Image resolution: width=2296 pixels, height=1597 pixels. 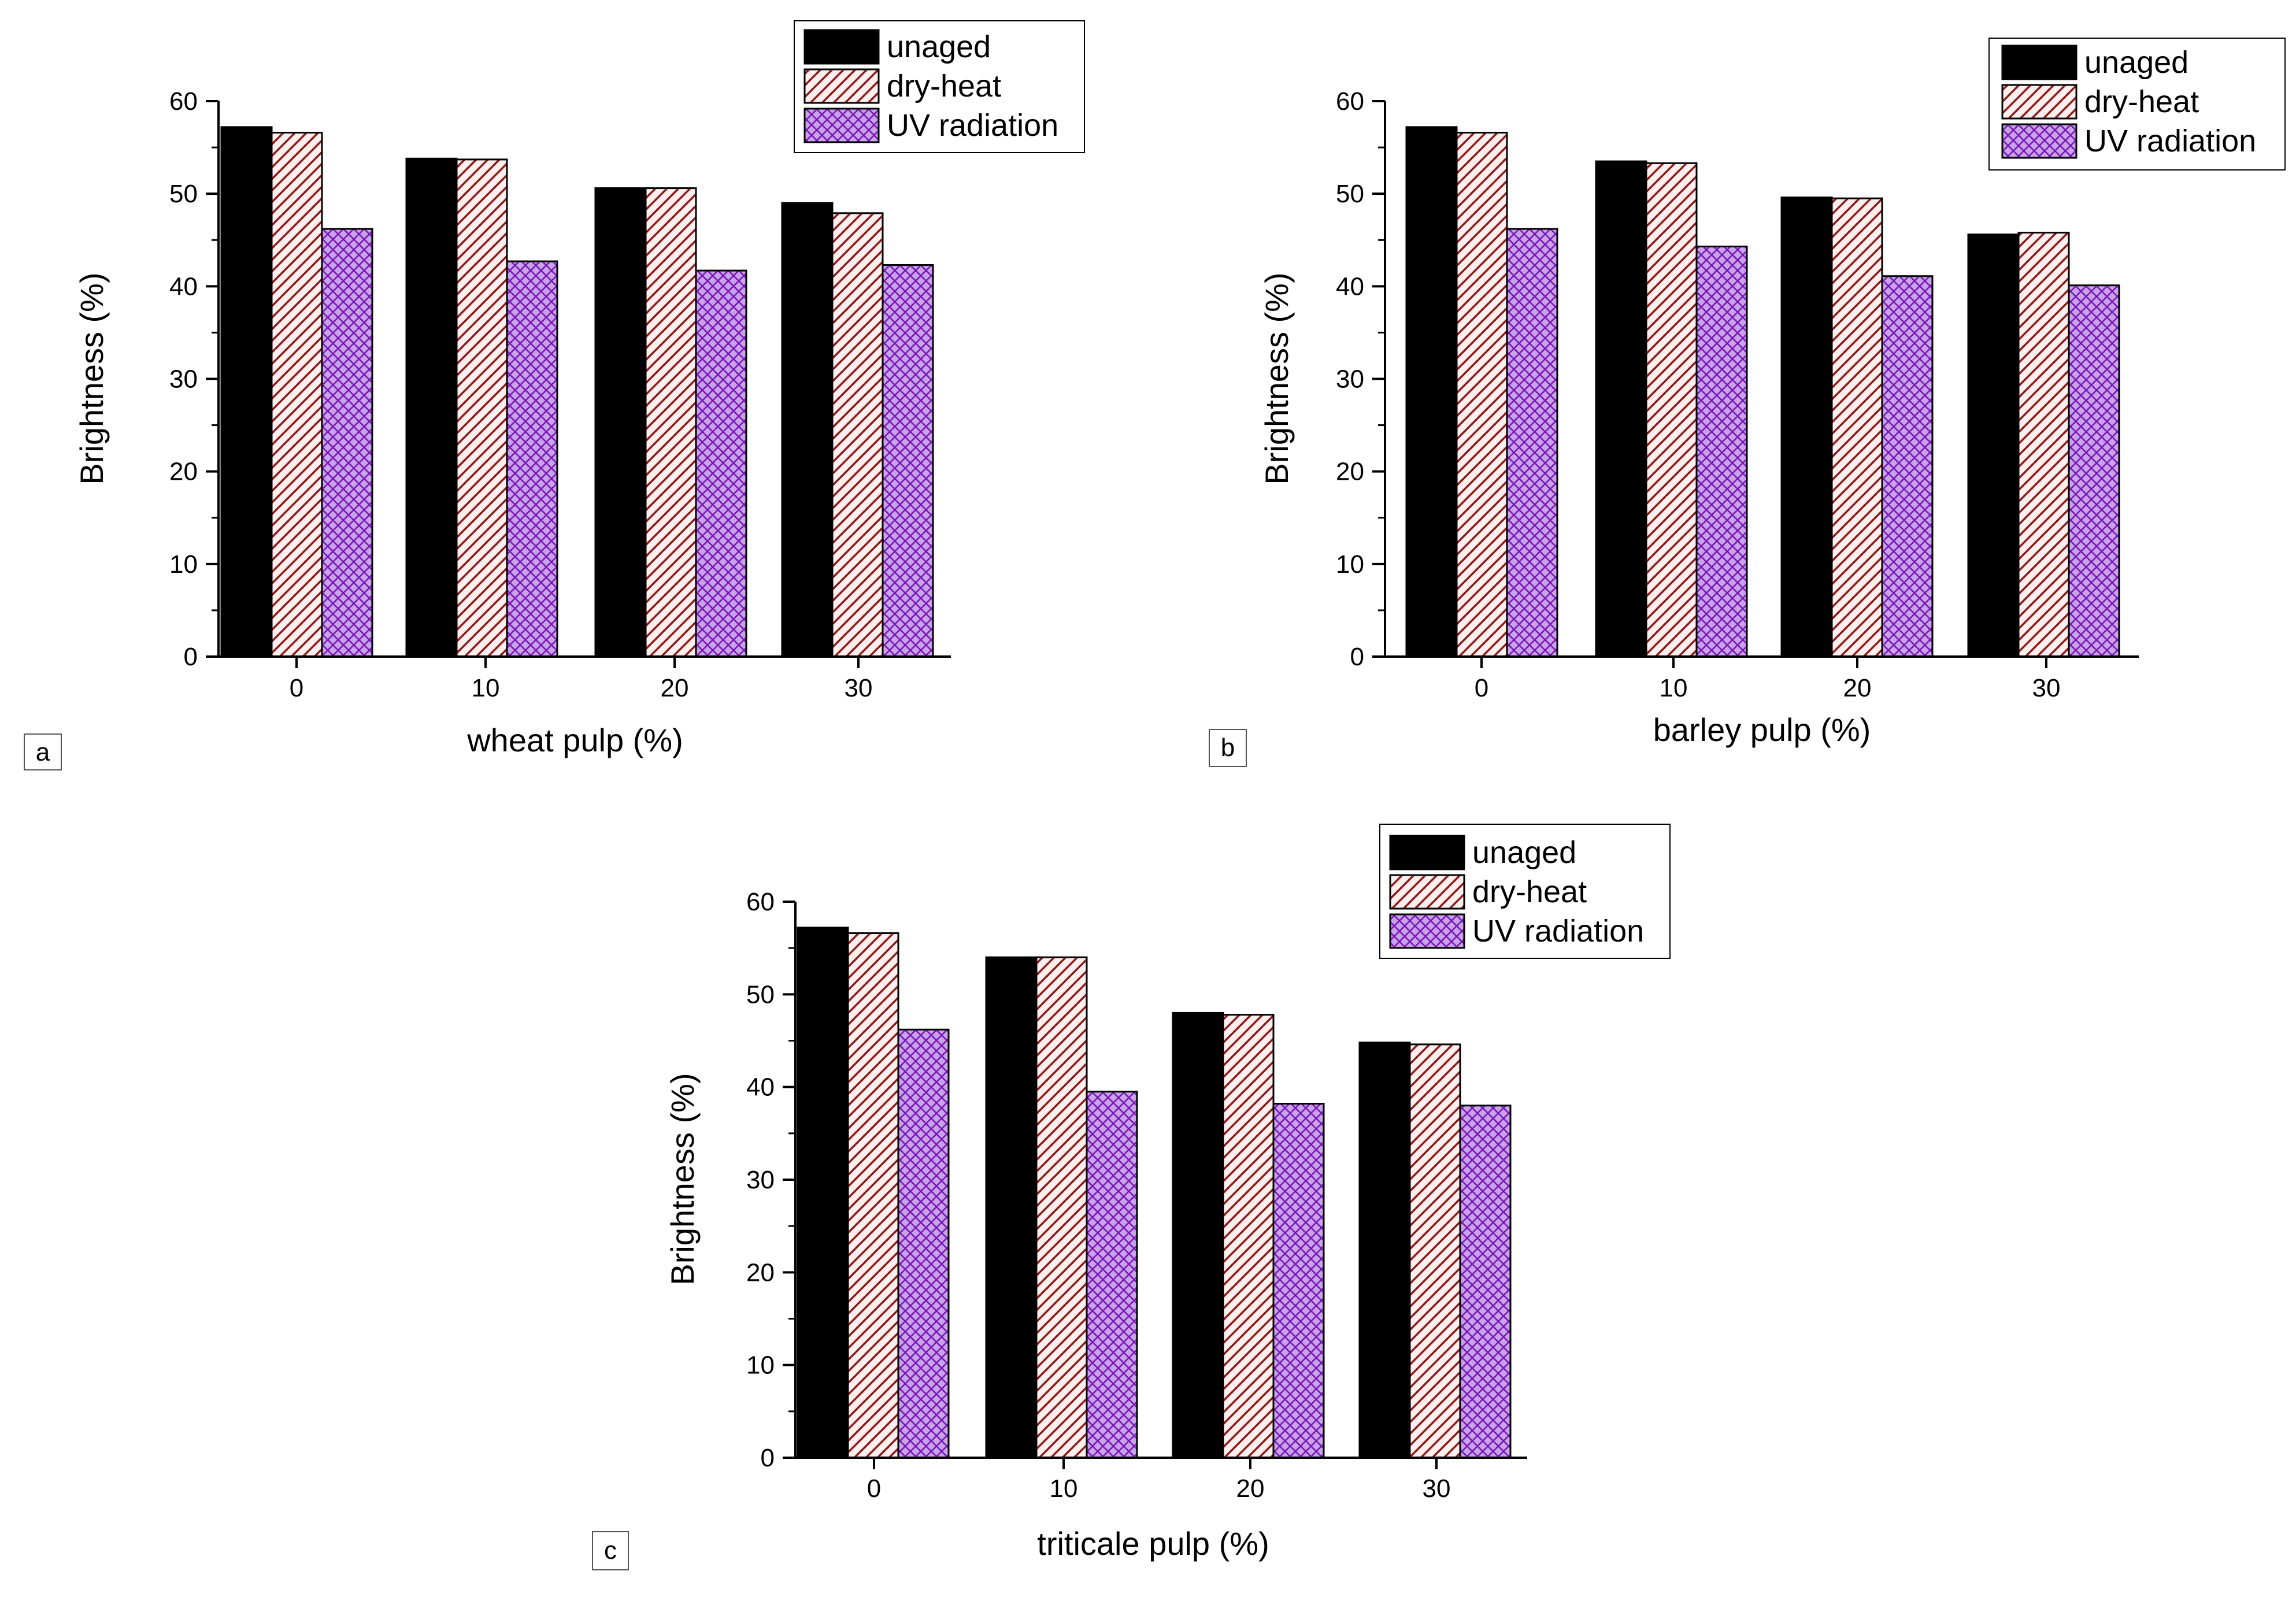 I want to click on x-ticks-a, so click(x=577, y=662).